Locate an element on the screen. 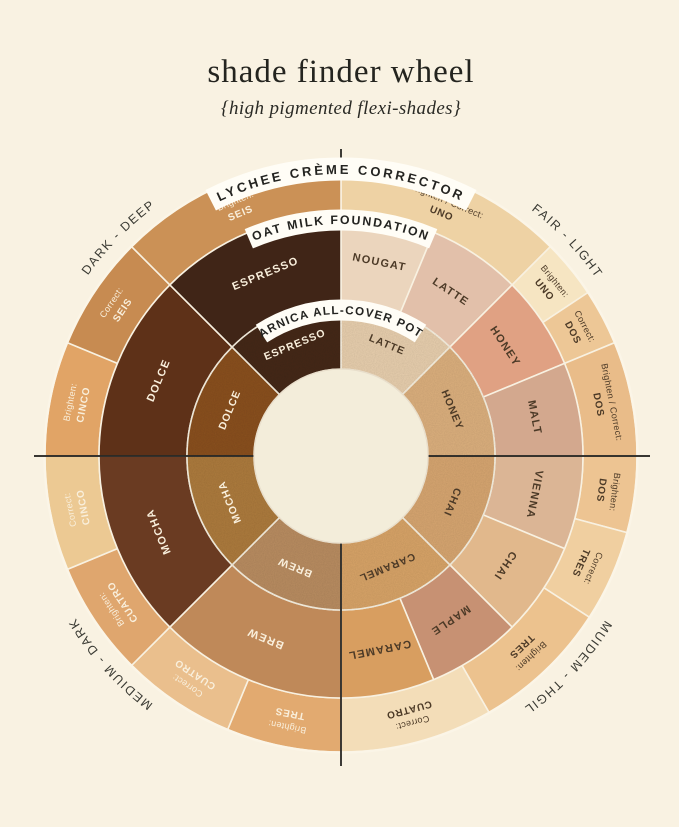 The height and width of the screenshot is (827, 679). page-subtitle: {high pigmented flexi-shades} is located at coordinates (341, 108).